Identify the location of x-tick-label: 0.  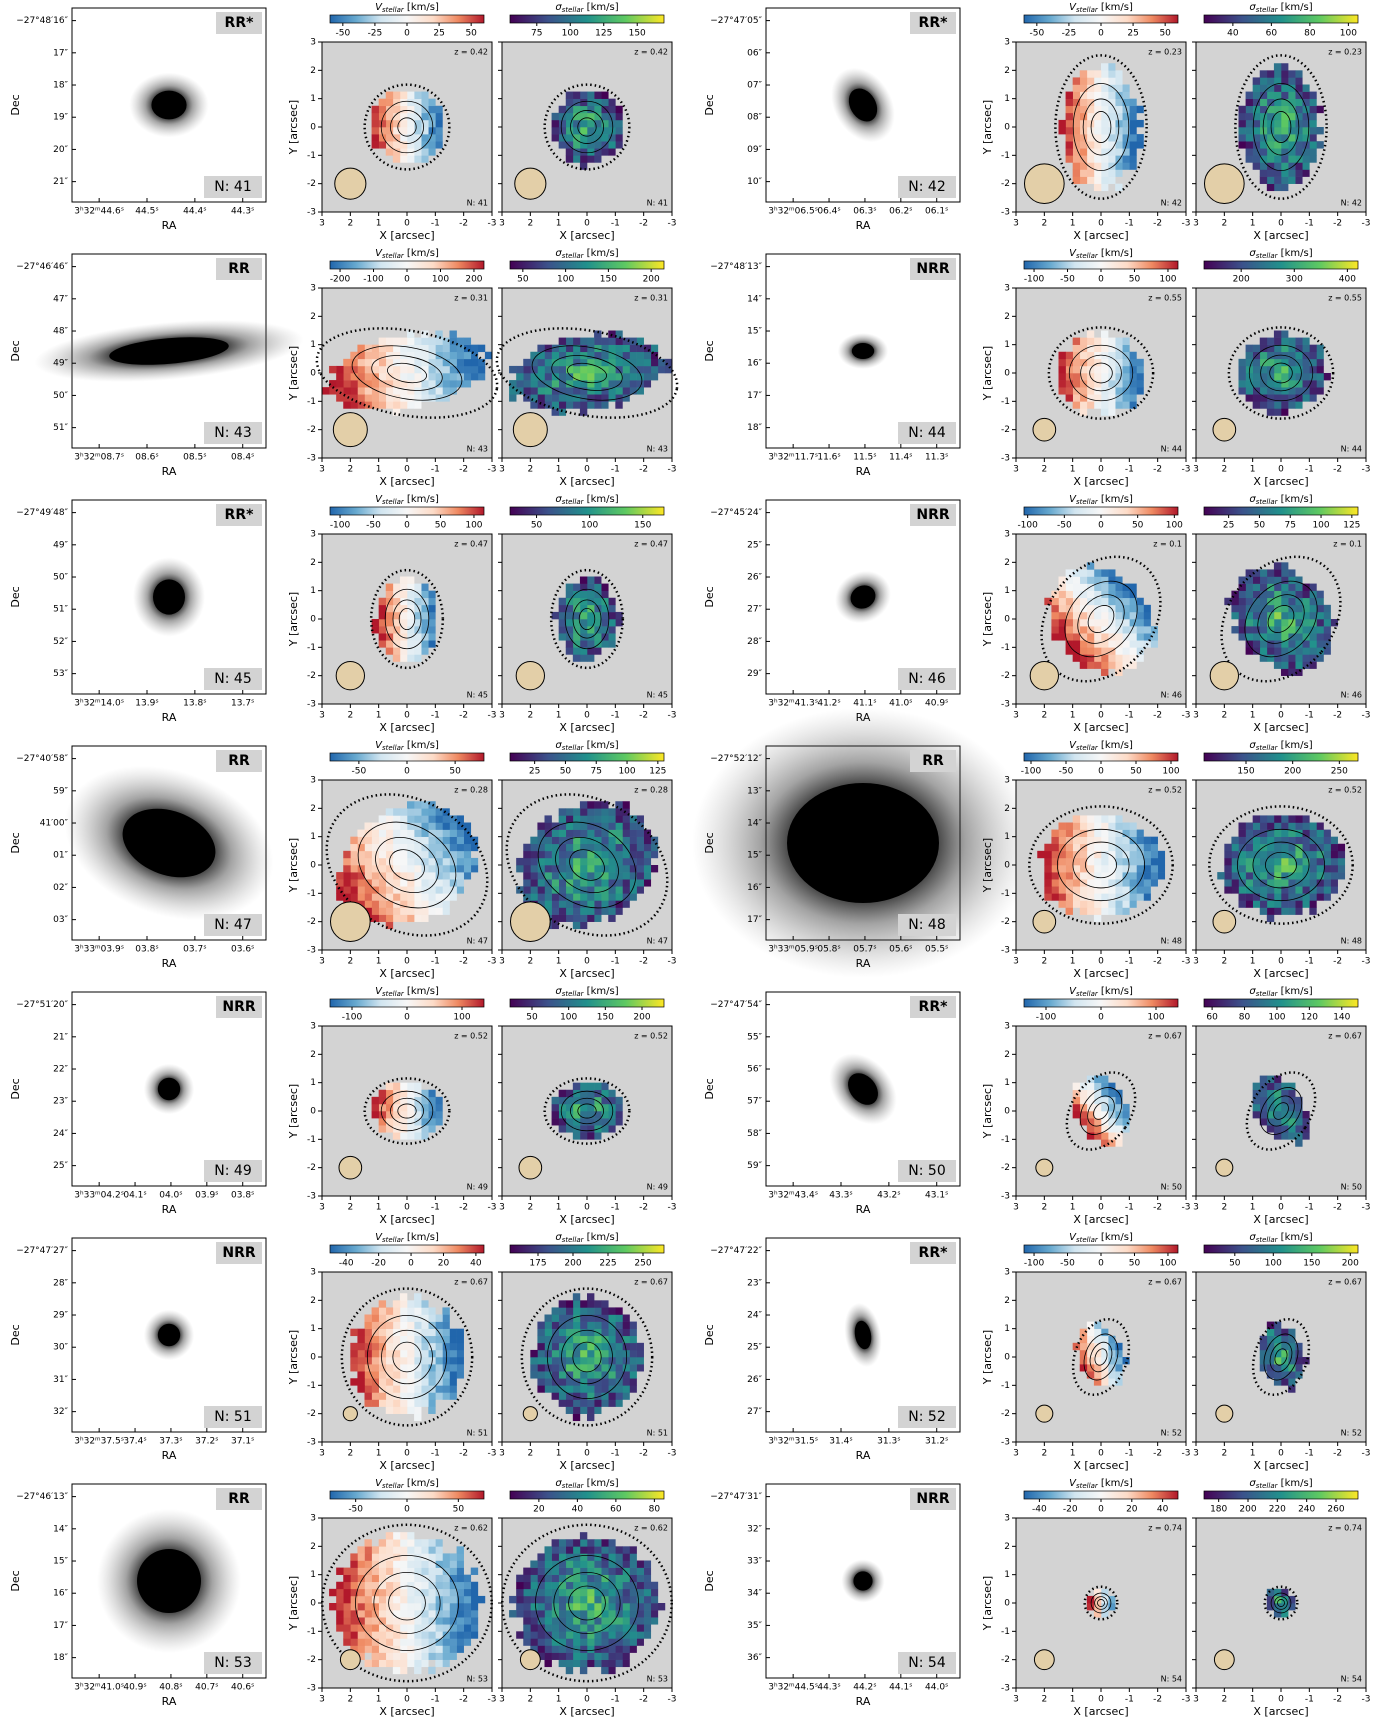
(407, 470).